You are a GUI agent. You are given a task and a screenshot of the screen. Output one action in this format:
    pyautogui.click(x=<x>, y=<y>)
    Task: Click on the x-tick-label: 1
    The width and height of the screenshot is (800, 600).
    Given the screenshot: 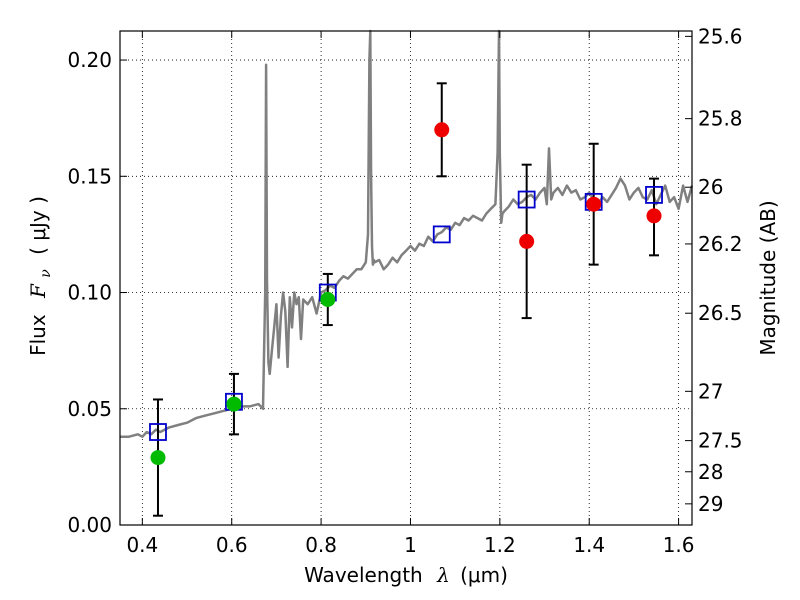 What is the action you would take?
    pyautogui.click(x=410, y=545)
    